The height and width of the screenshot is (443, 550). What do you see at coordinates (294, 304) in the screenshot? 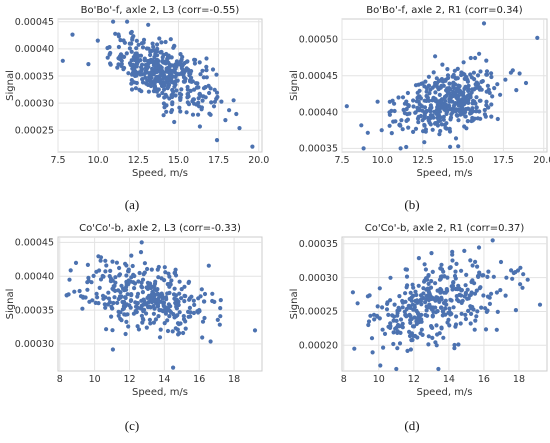
I see `y-axis-label-d: Signal` at bounding box center [294, 304].